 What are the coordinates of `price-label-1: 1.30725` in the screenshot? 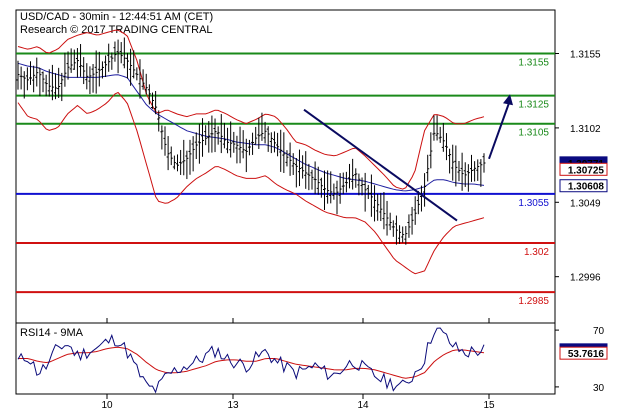 It's located at (586, 170).